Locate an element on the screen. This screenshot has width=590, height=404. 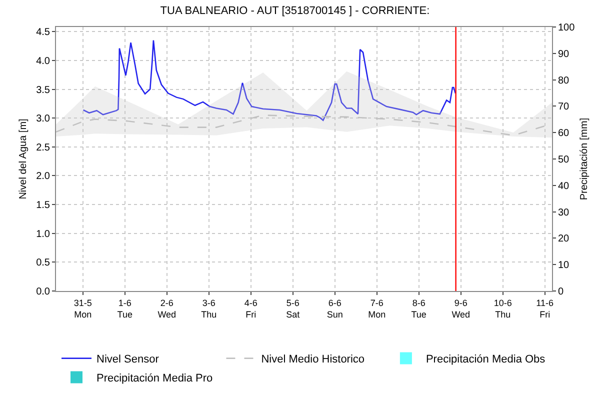
y-axis-title: Nivel del Agua [m] is located at coordinates (23, 159).